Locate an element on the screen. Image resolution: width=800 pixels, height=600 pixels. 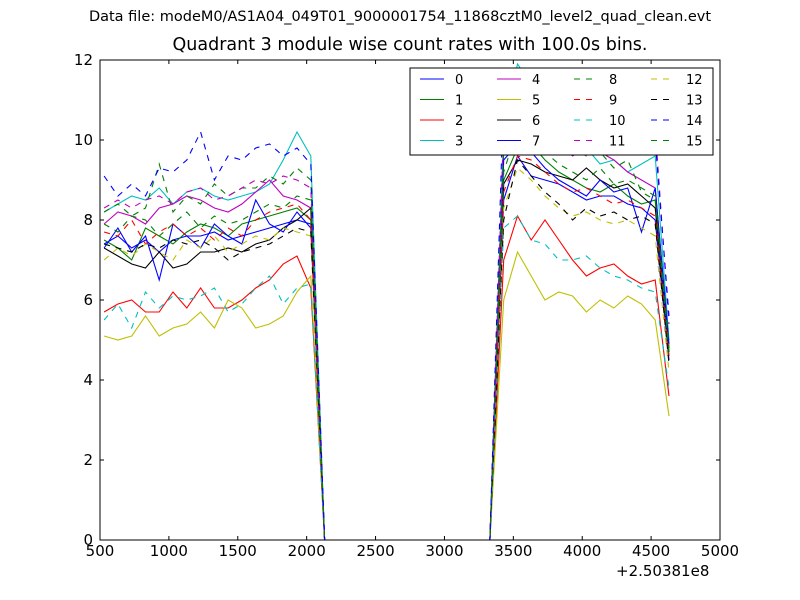
x-tick-label: 2000 is located at coordinates (307, 551).